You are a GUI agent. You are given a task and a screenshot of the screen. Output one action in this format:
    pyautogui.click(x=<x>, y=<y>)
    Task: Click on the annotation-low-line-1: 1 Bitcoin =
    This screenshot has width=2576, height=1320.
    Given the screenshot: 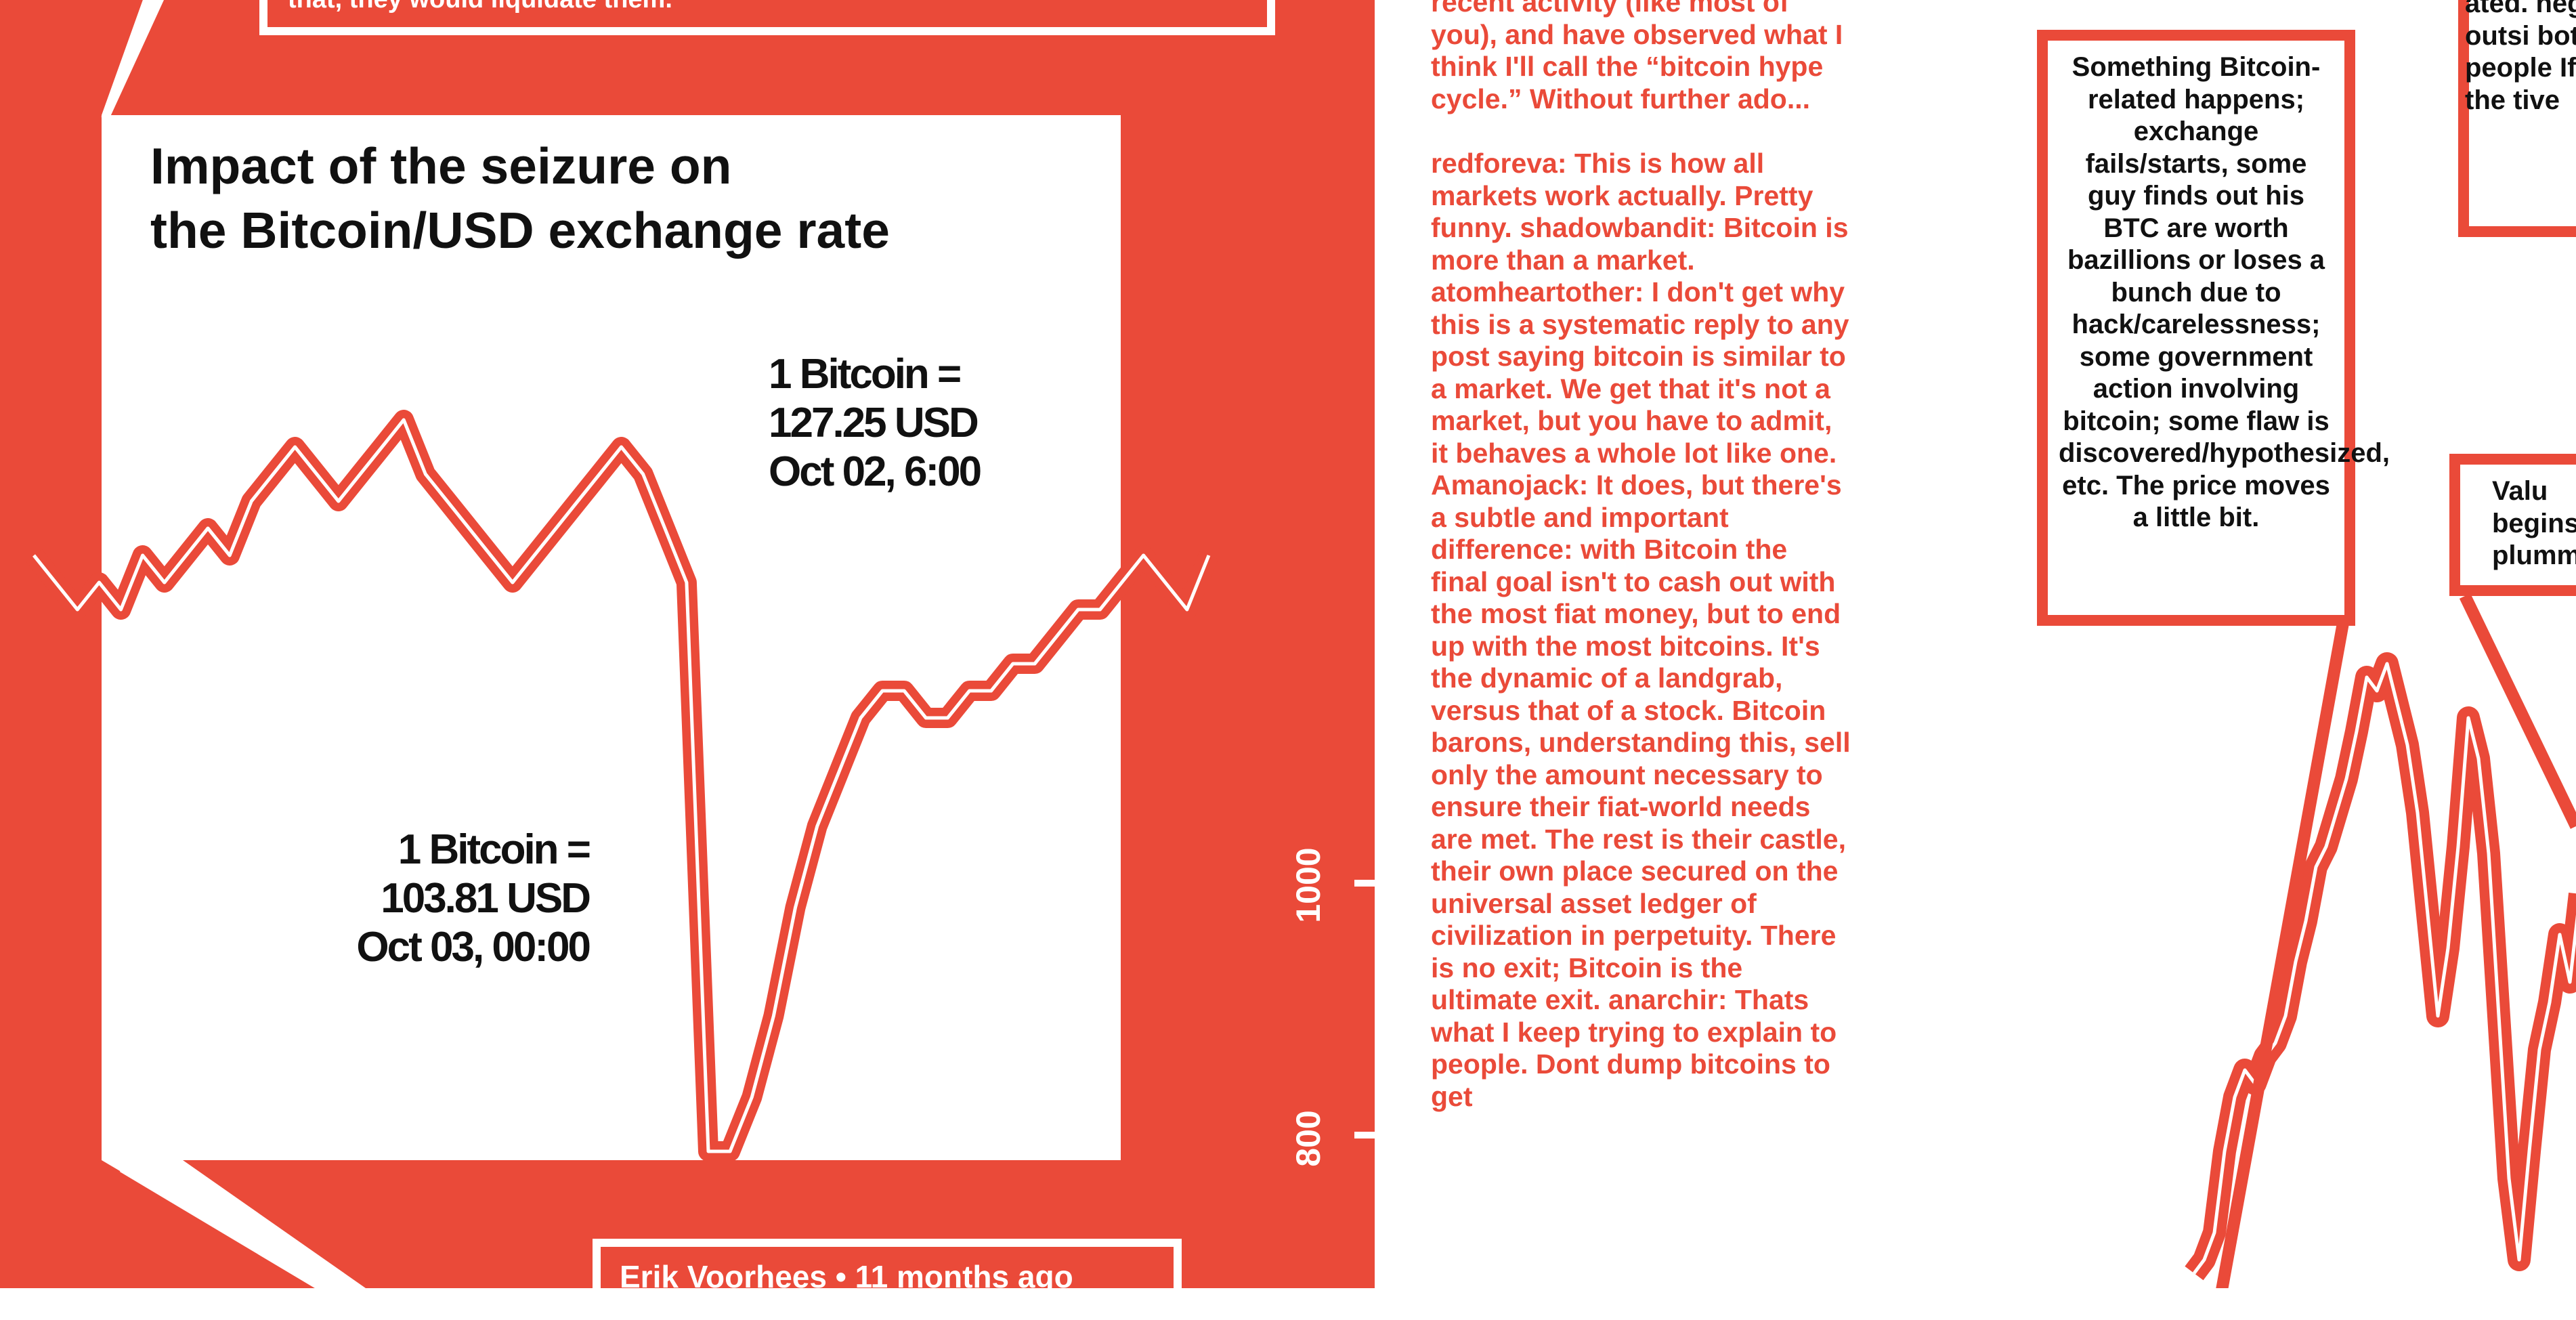 What is the action you would take?
    pyautogui.click(x=494, y=850)
    